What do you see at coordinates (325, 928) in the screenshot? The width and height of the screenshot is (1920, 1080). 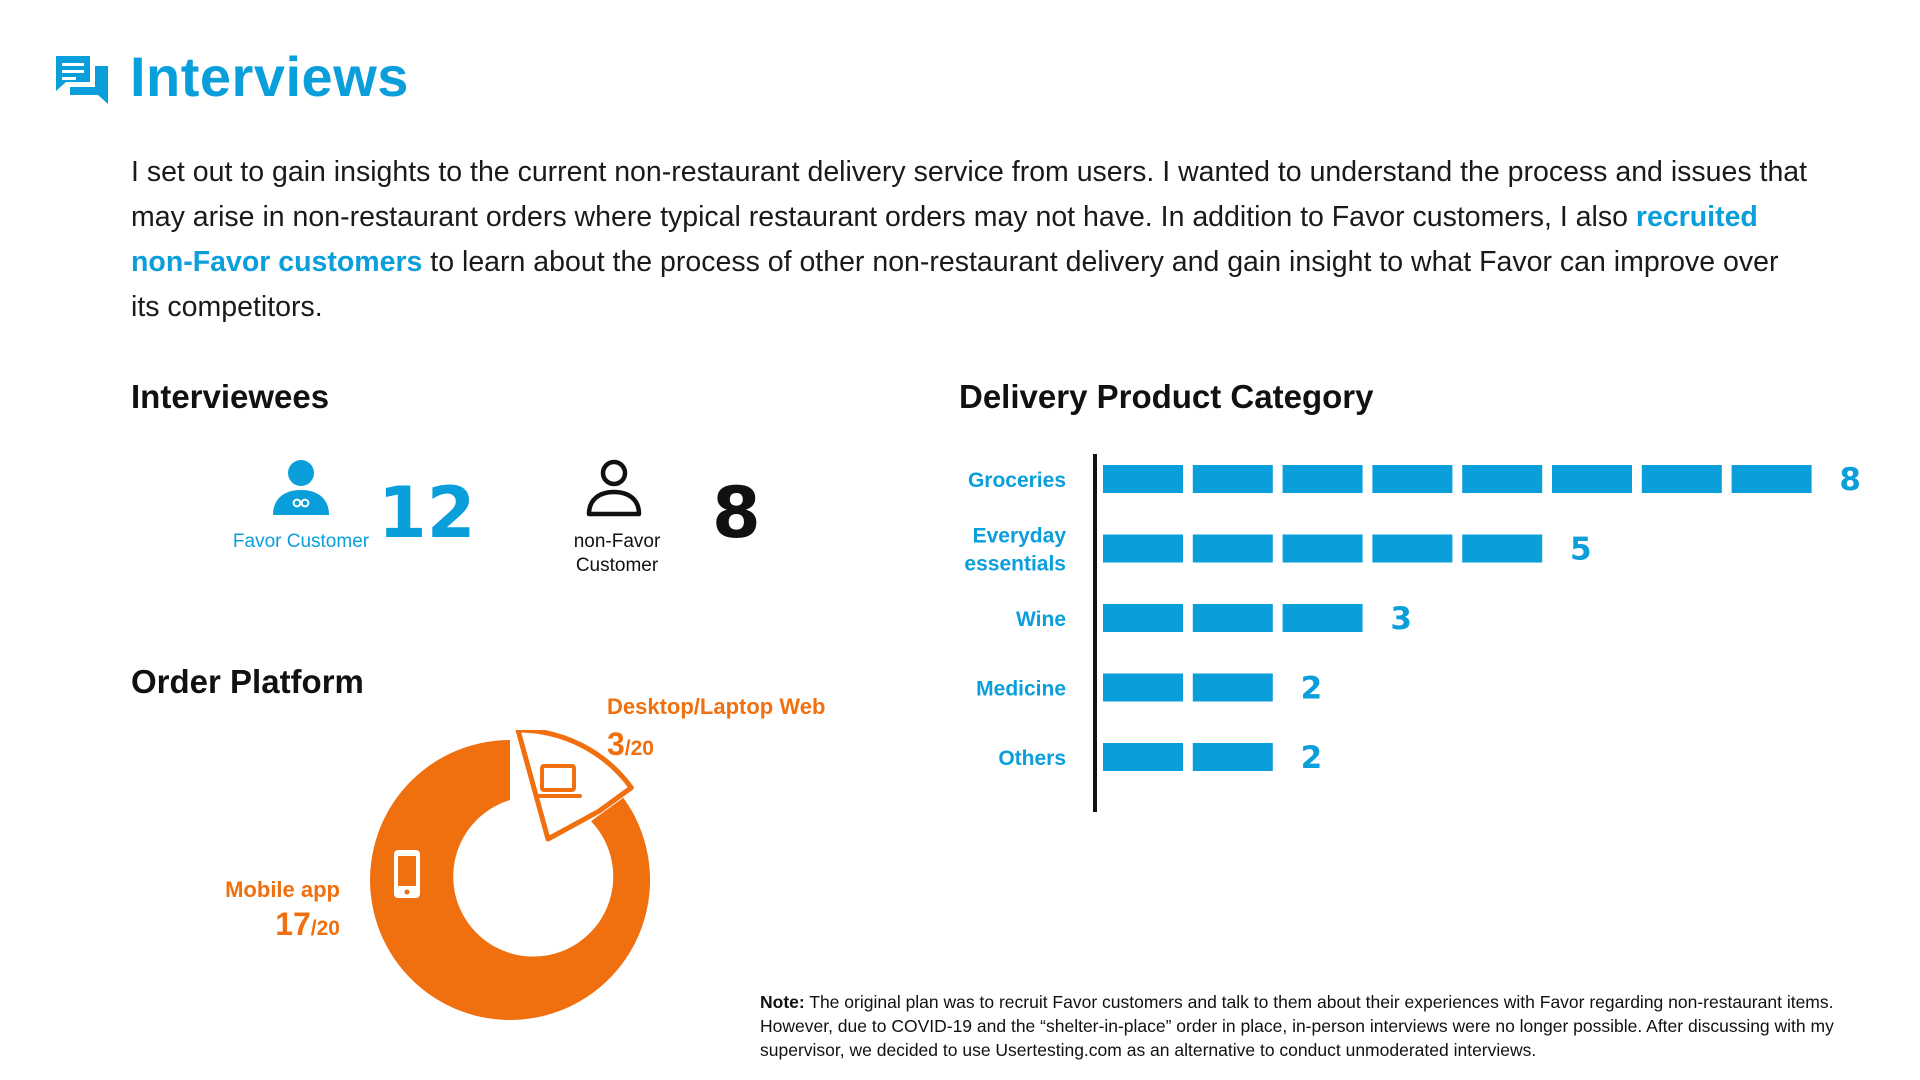 I see `mobile-app-total: /20` at bounding box center [325, 928].